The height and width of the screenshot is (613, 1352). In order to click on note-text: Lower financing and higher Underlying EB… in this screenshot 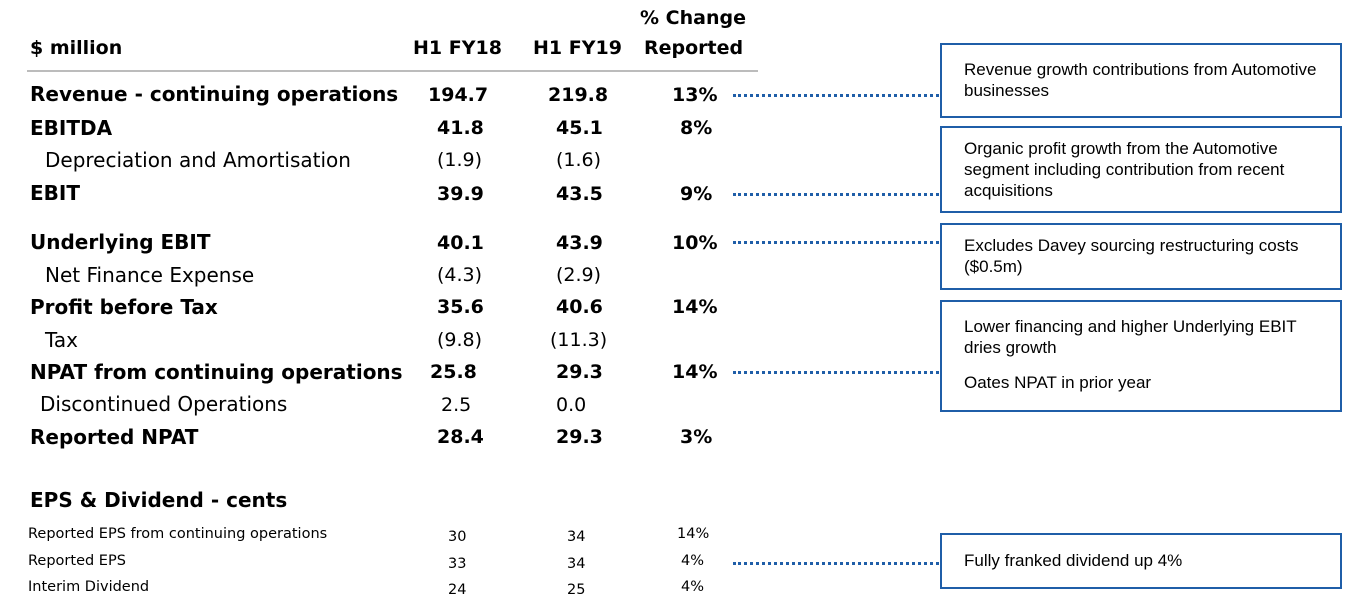, I will do `click(1130, 337)`.